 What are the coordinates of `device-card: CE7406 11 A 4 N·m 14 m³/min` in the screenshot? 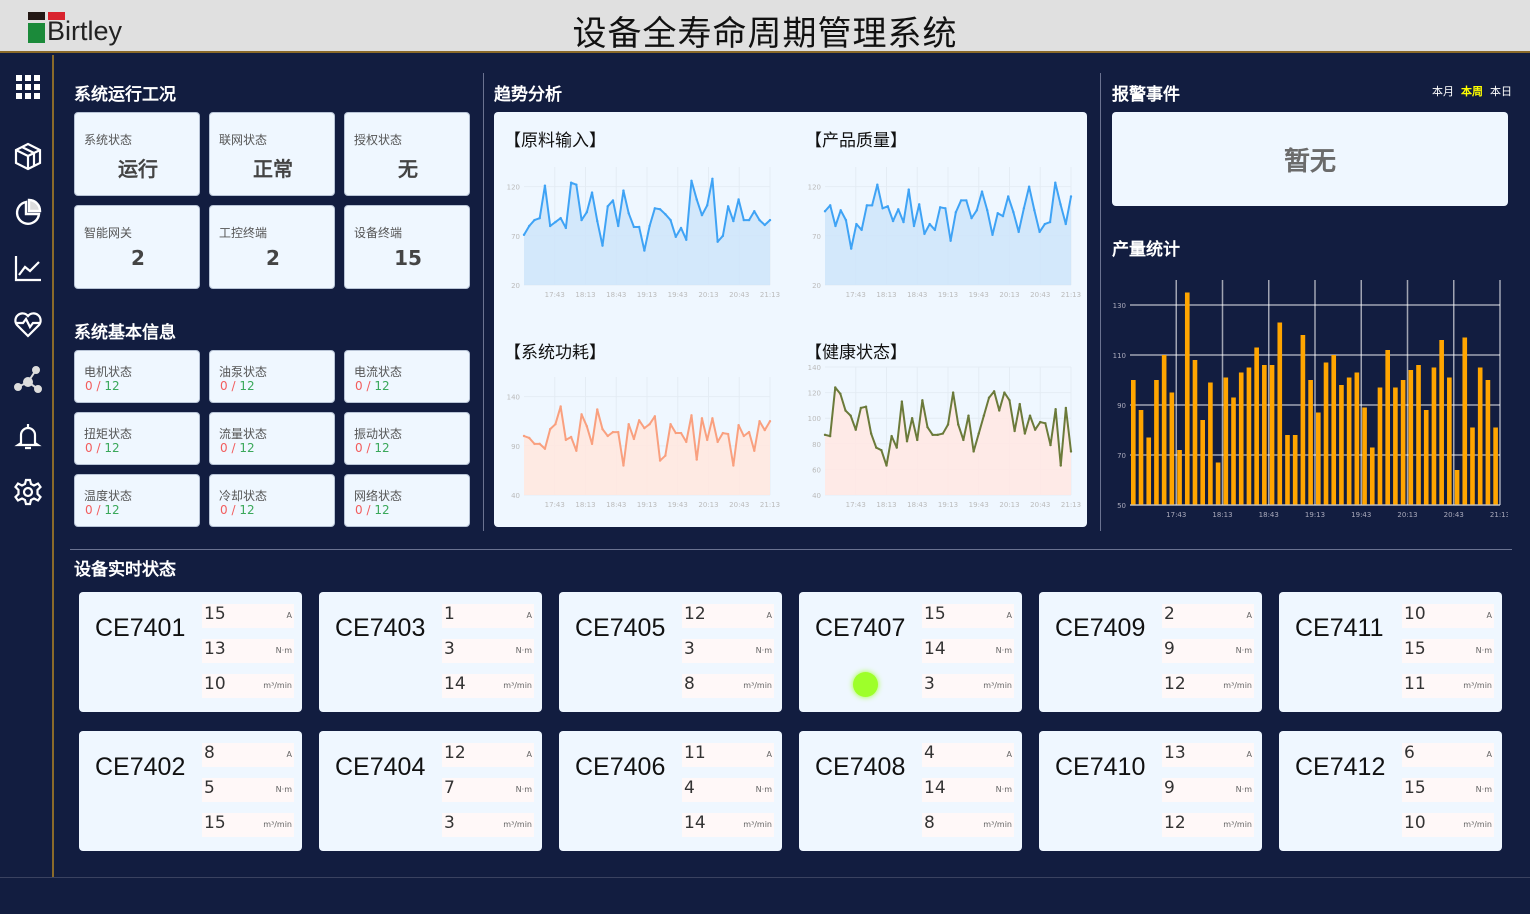 It's located at (670, 791).